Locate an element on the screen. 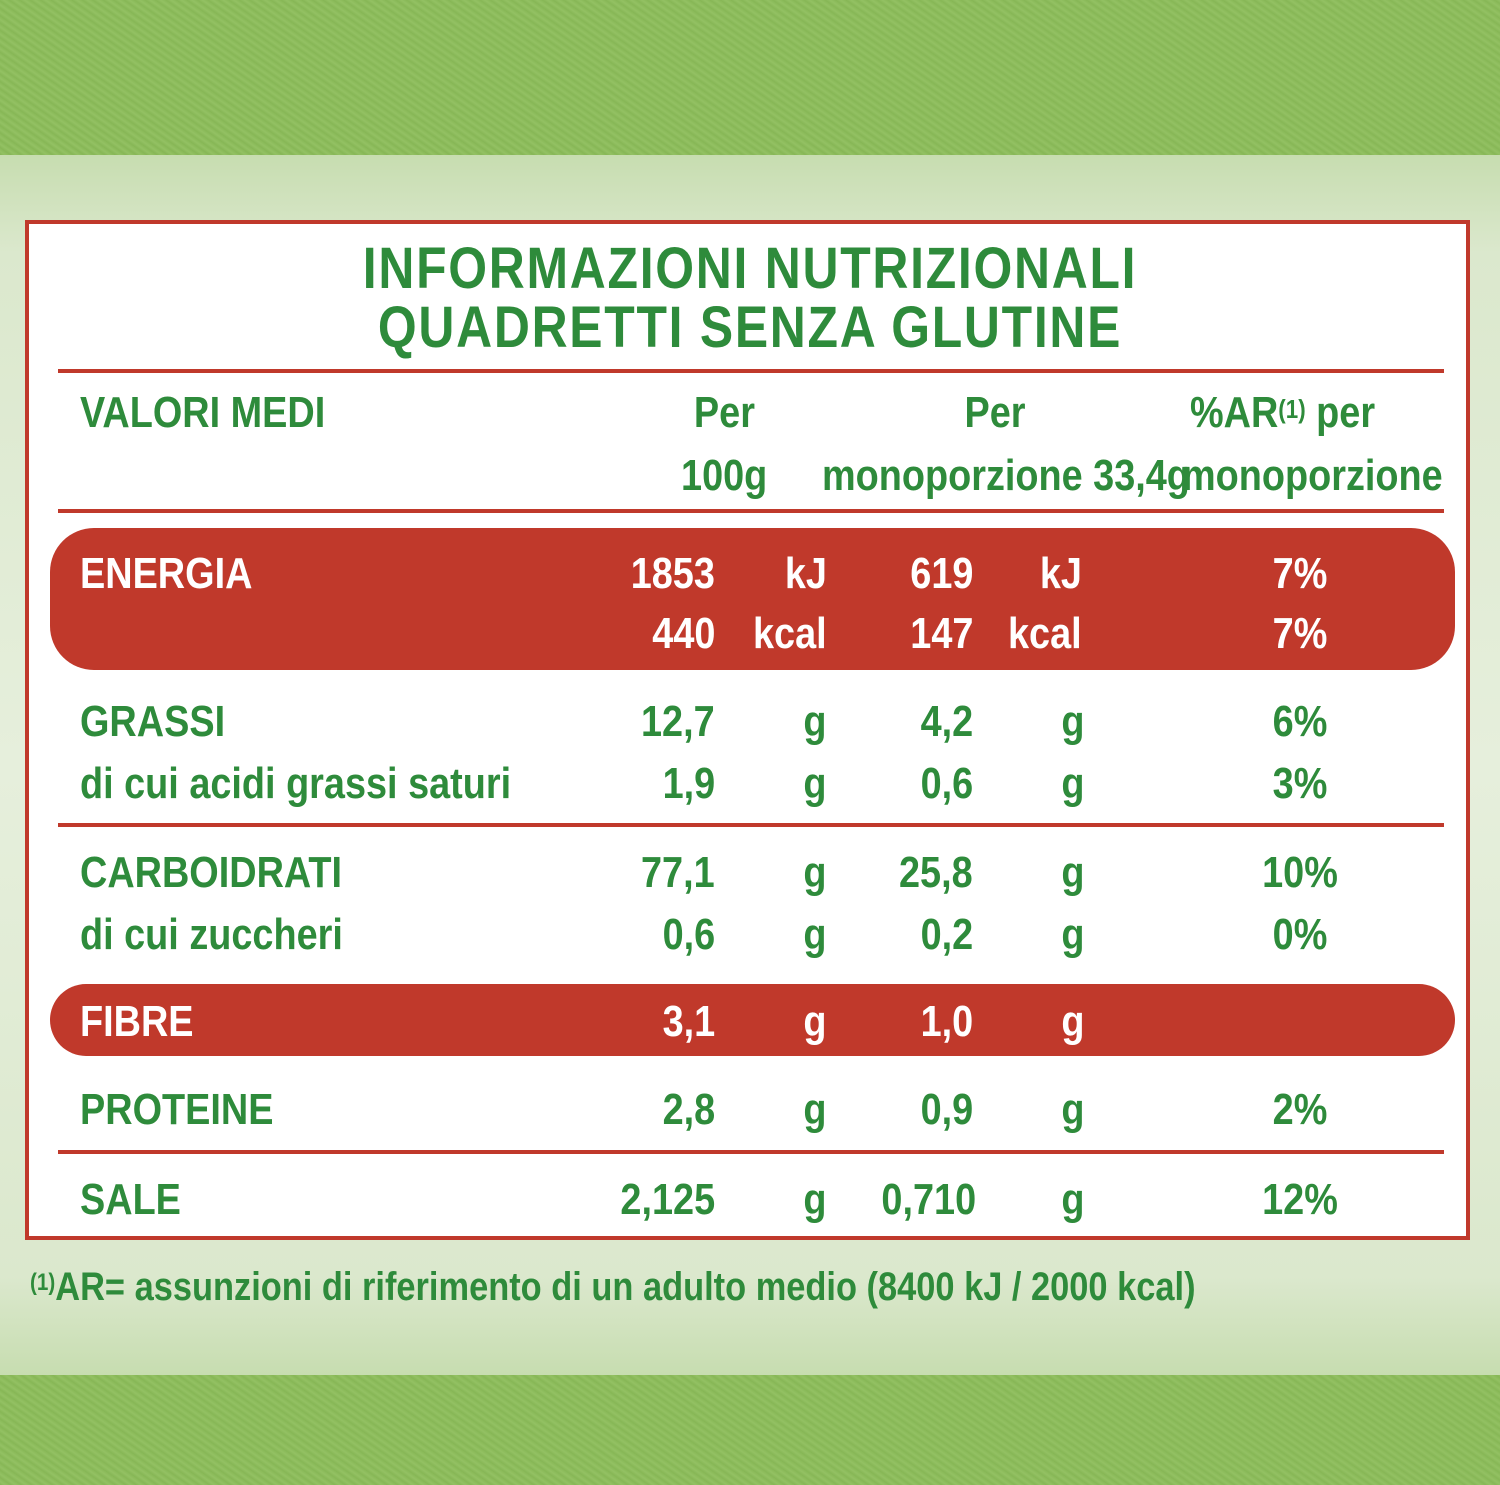  header-per-porzione-line1: Per is located at coordinates (995, 412).